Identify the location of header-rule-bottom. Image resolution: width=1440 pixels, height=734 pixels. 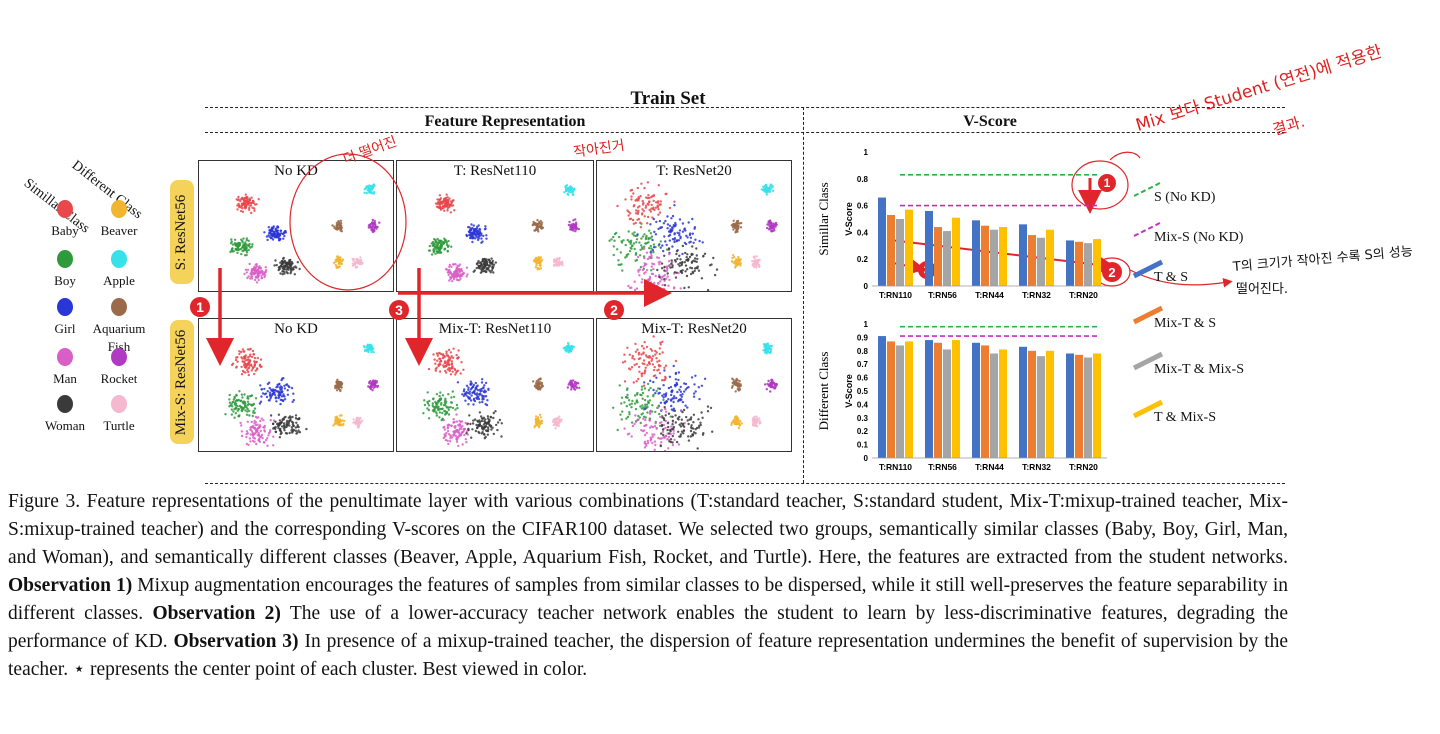
(745, 483).